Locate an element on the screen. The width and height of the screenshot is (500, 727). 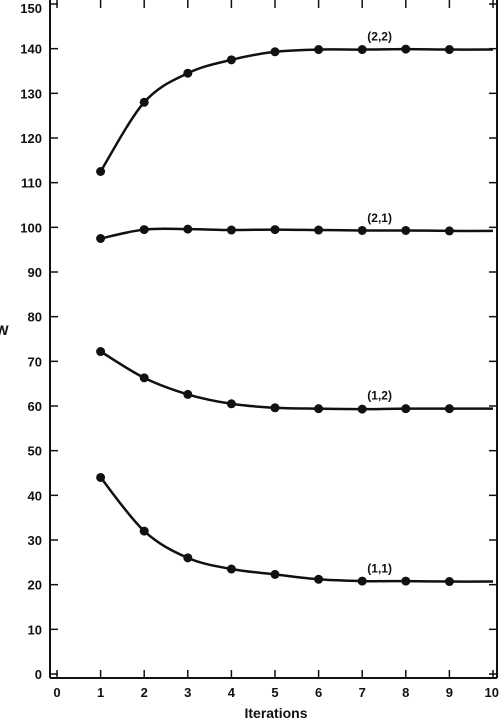
y-tick-label: 50 is located at coordinates (35, 451).